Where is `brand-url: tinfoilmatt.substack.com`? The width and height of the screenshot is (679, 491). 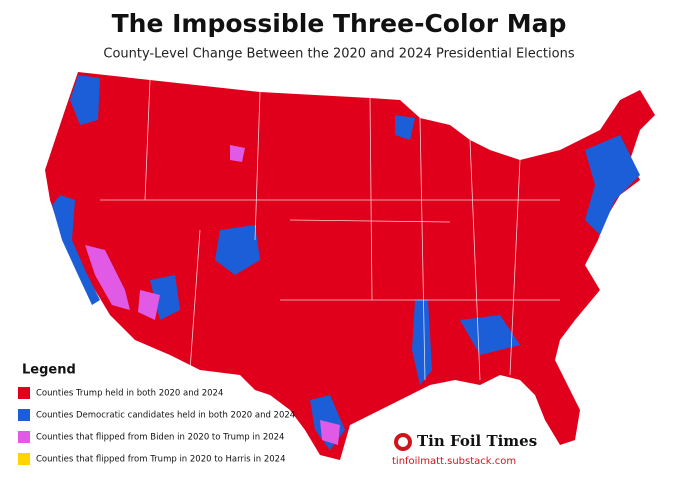
brand-url: tinfoilmatt.substack.com is located at coordinates (454, 461).